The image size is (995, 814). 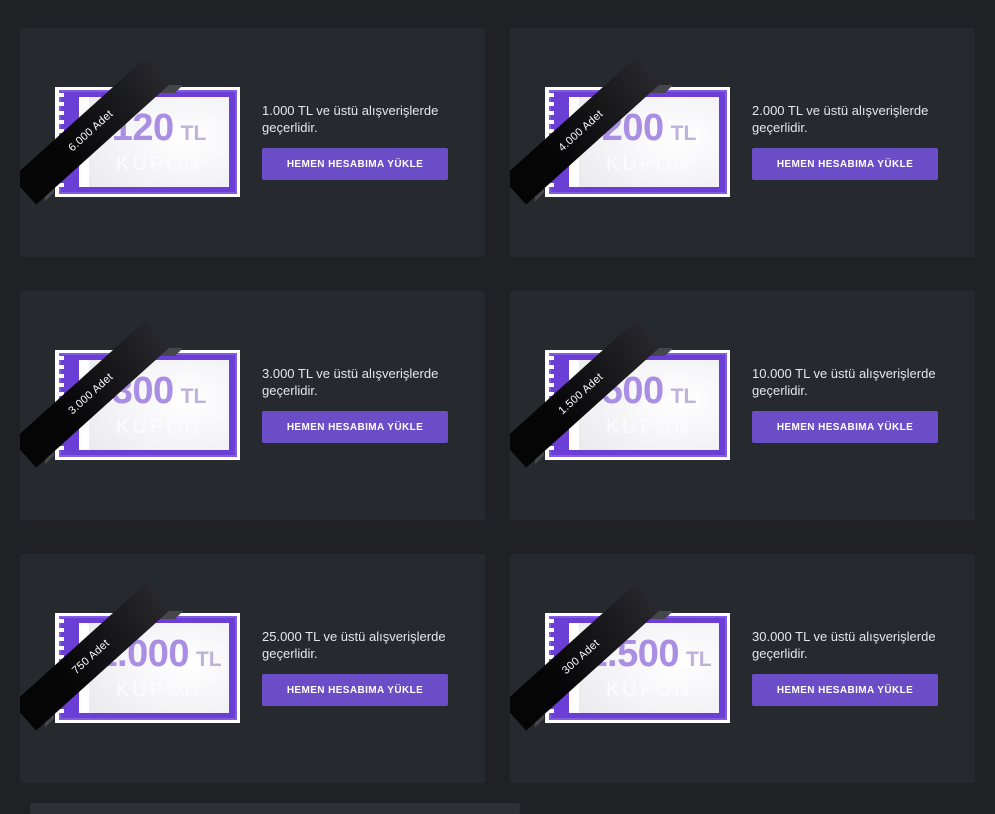 I want to click on coupon-panel: 300 TL KUPON, so click(x=159, y=405).